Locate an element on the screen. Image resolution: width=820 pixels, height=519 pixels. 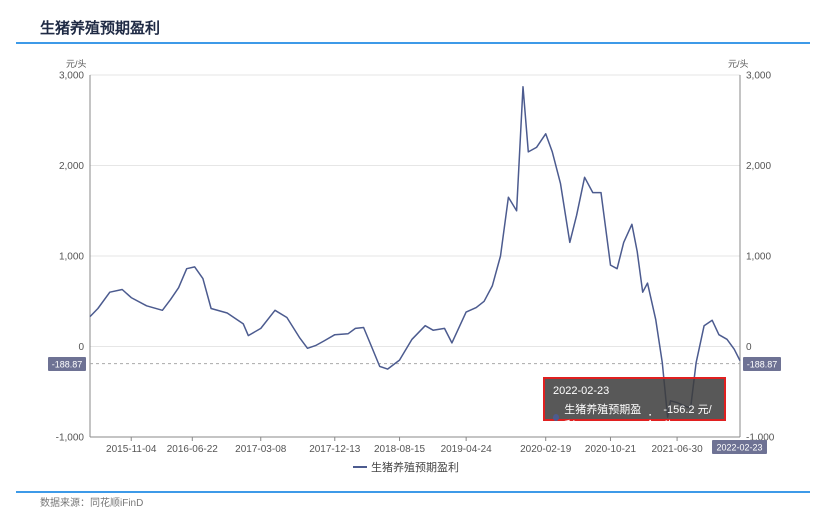
svg-text: 2022-02-23 is located at coordinates (739, 448).